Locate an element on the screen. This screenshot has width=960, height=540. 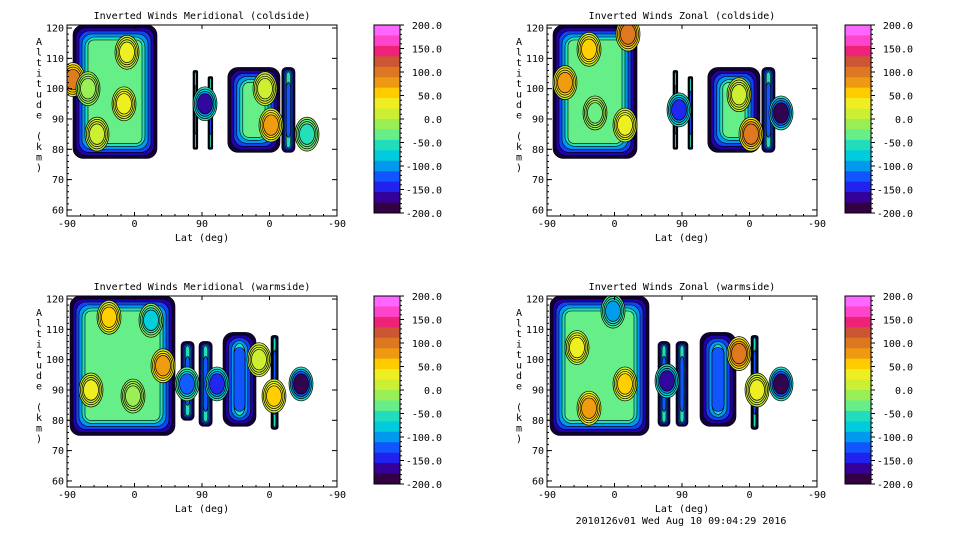
y-tick-label: 100 is located at coordinates (55, 360).